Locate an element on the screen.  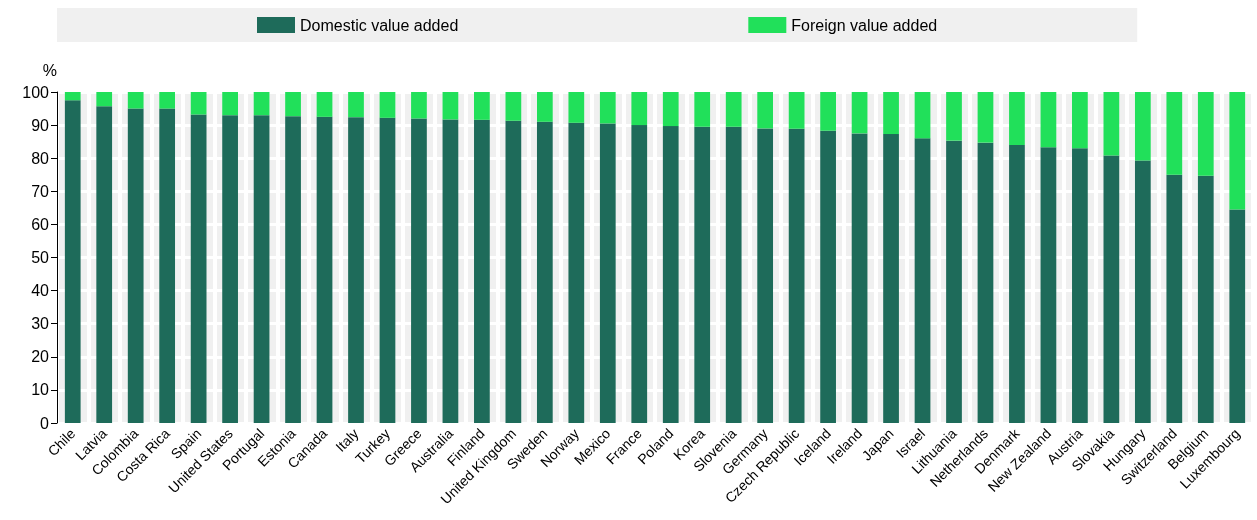
y-tick-label: 30 is located at coordinates (40, 324).